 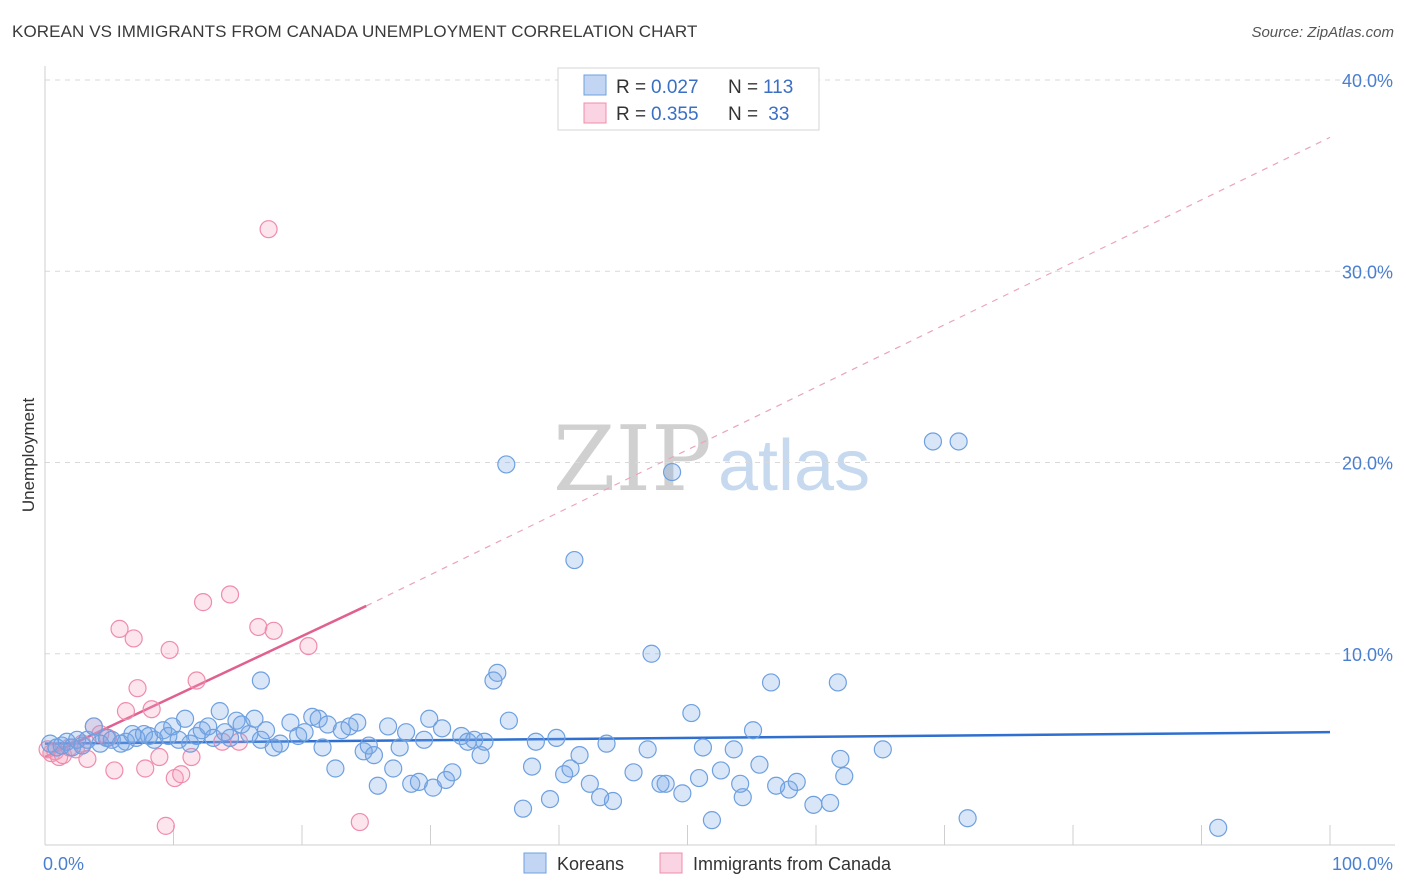 What do you see at coordinates (745, 87) in the screenshot?
I see `legend-n-label-1: N =` at bounding box center [745, 87].